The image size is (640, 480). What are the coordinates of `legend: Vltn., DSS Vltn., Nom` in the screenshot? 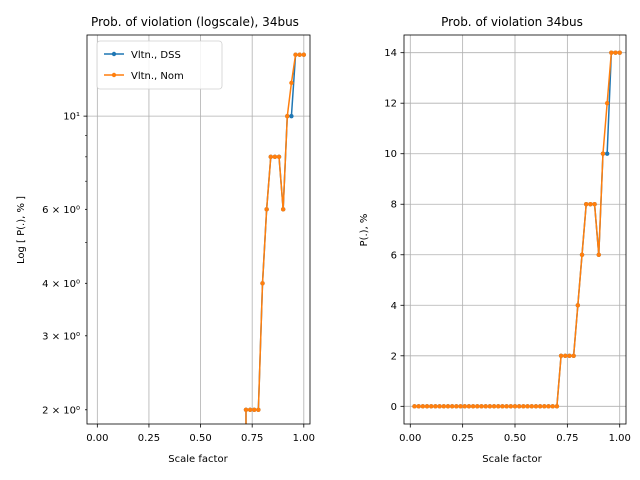 It's located at (159, 65).